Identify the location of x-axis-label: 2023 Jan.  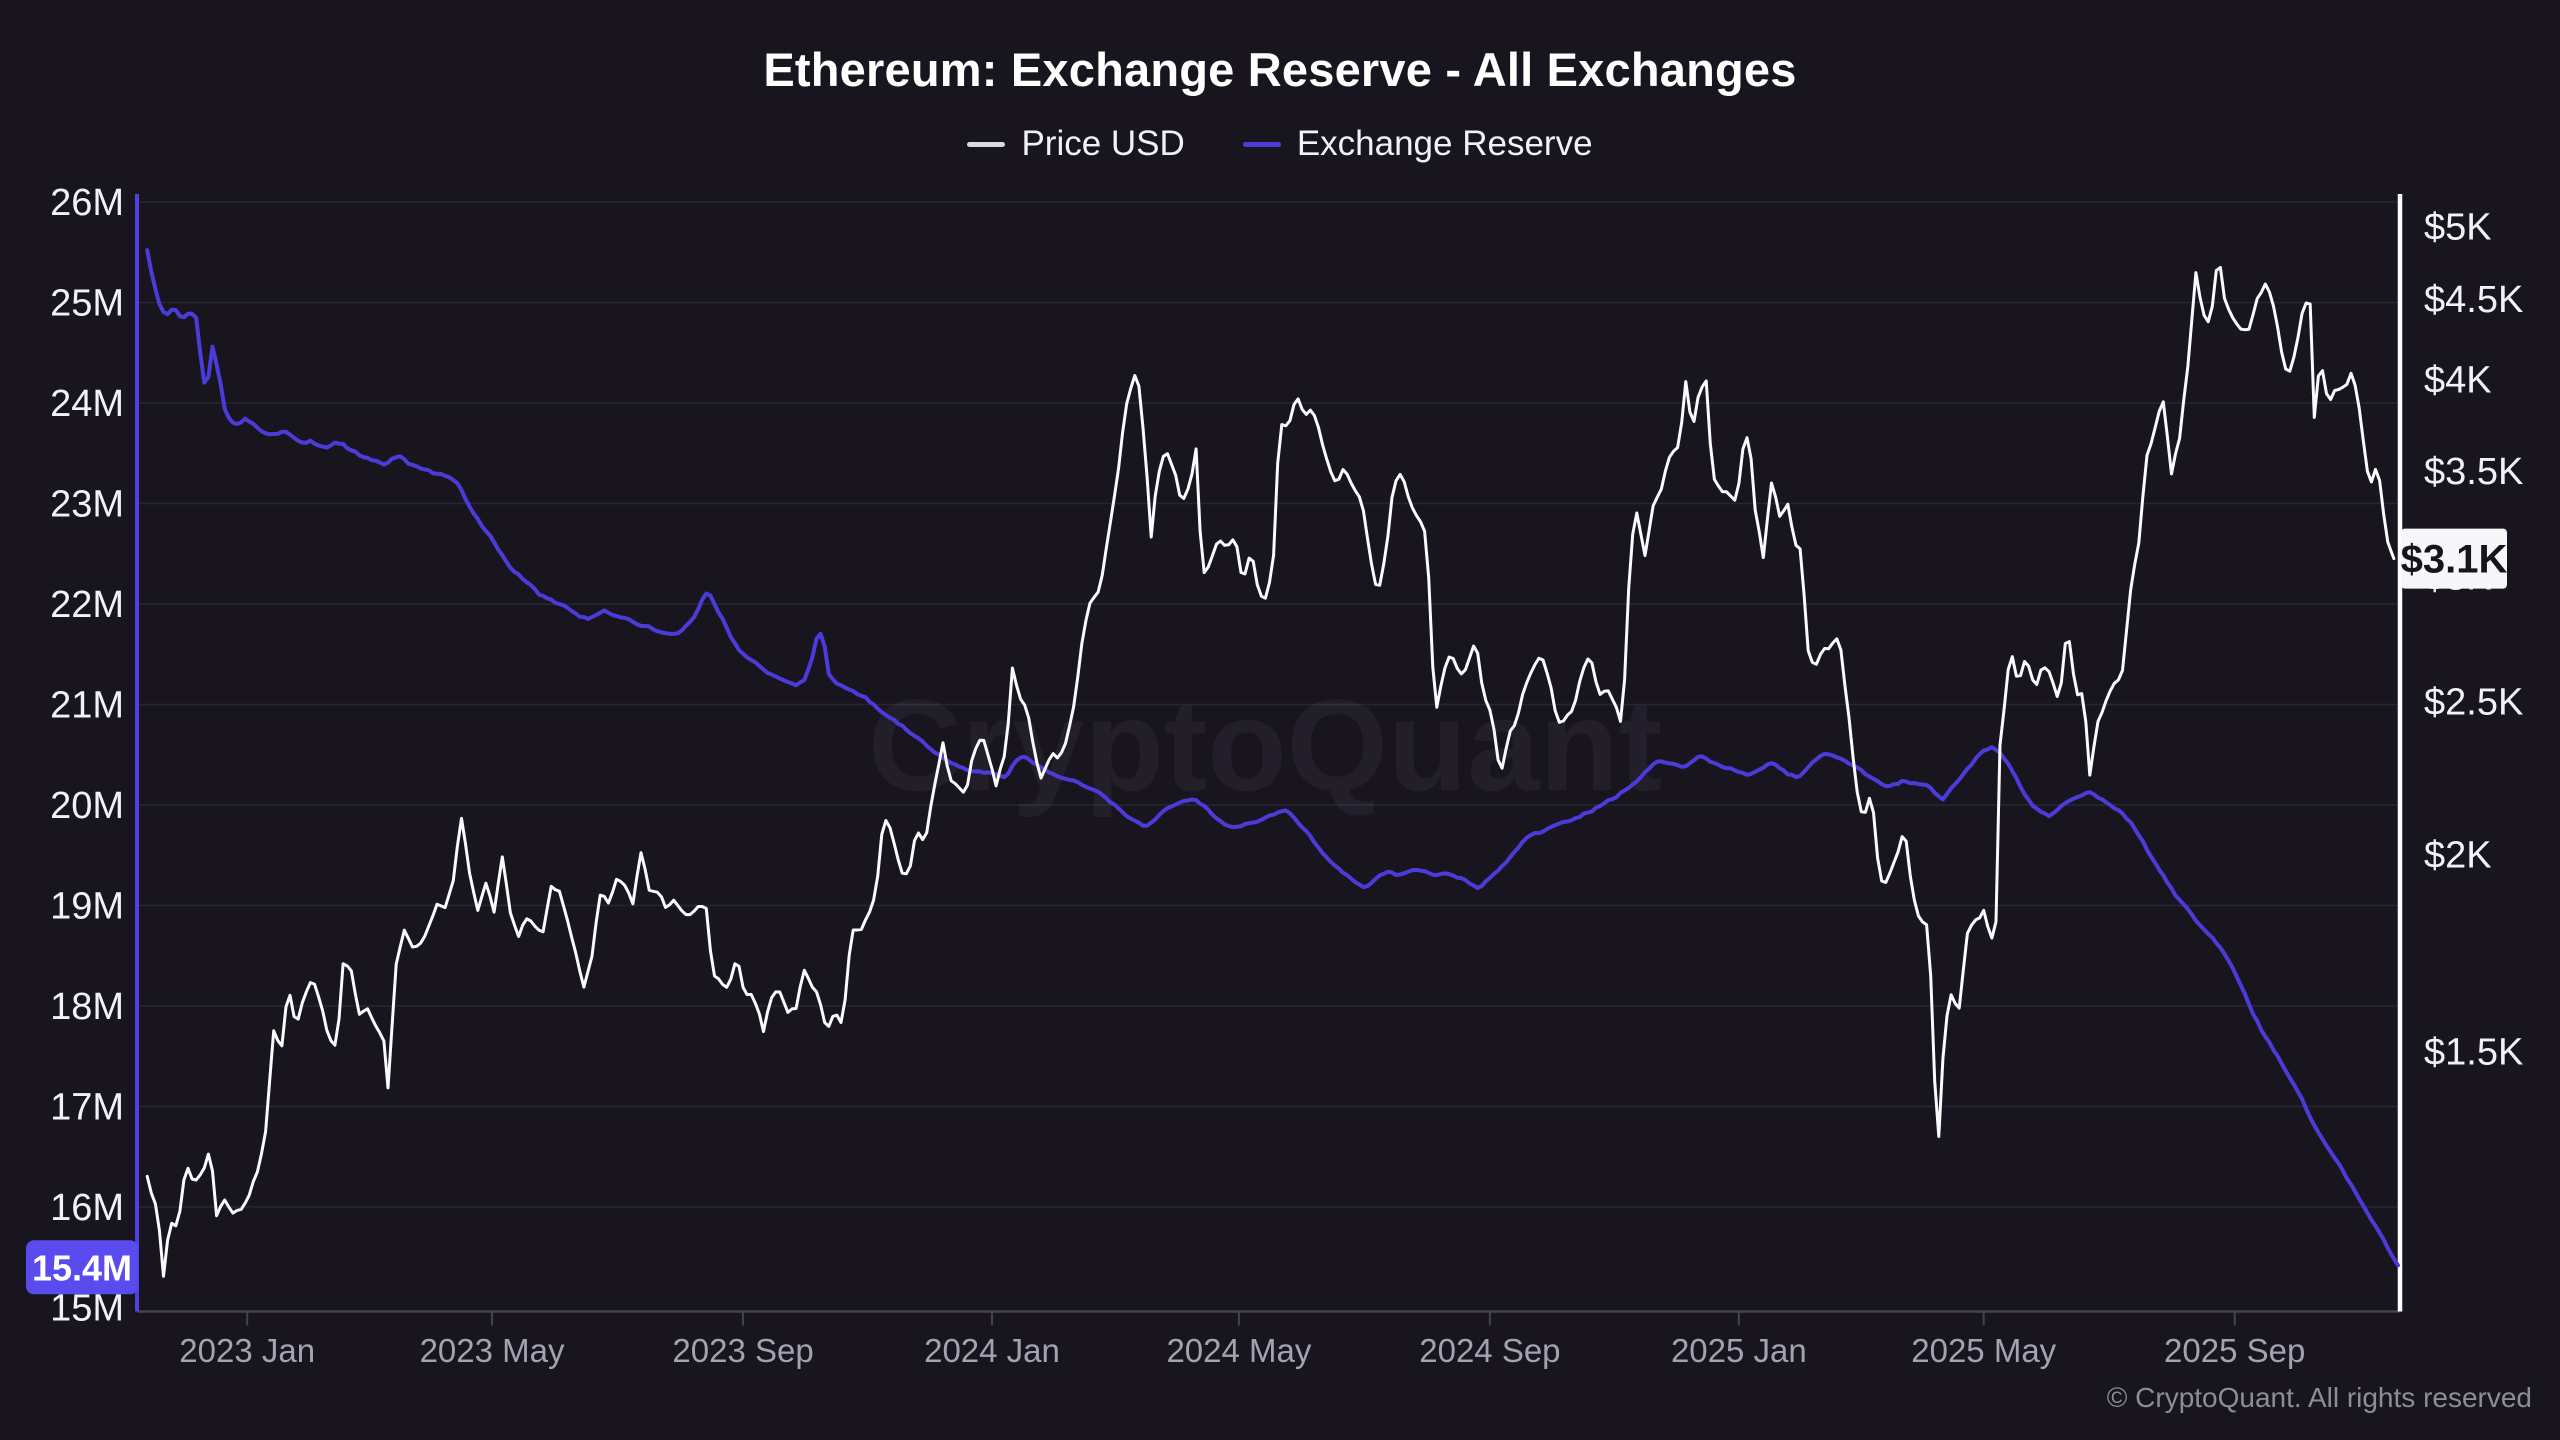
(247, 1350).